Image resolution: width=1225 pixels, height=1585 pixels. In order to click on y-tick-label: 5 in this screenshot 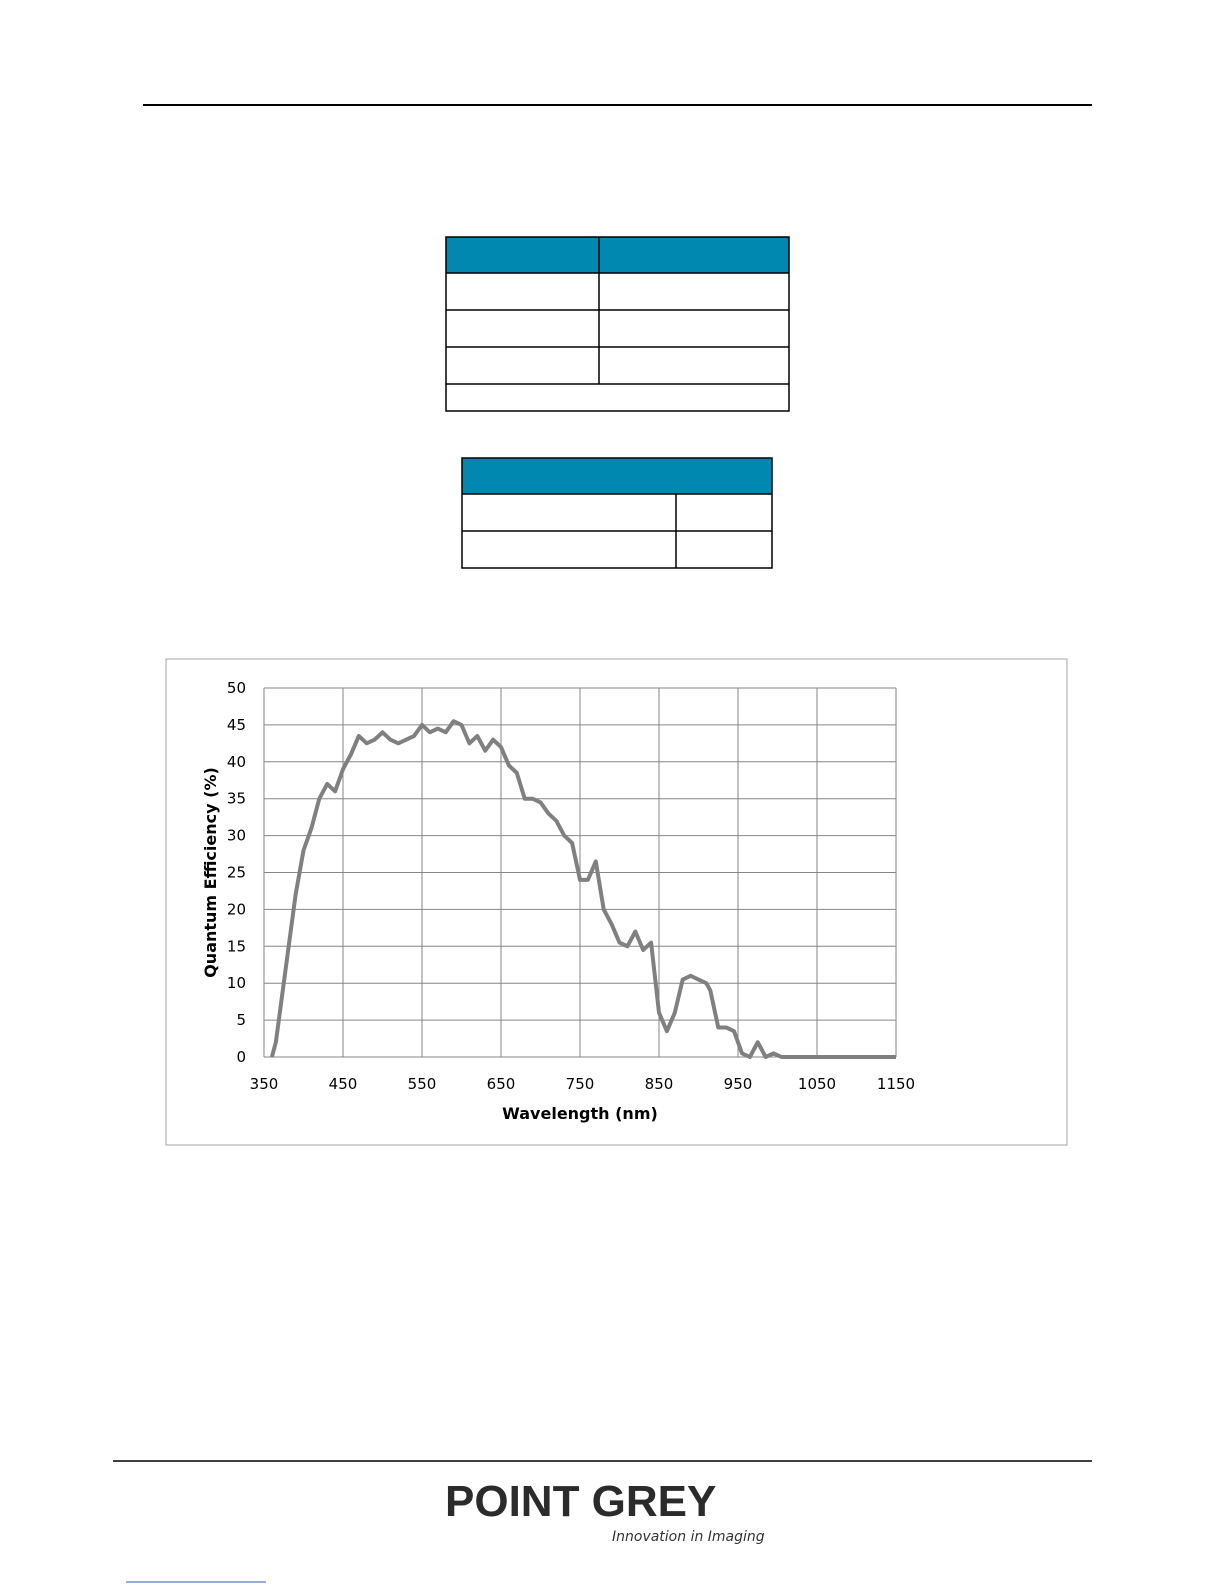, I will do `click(241, 1020)`.